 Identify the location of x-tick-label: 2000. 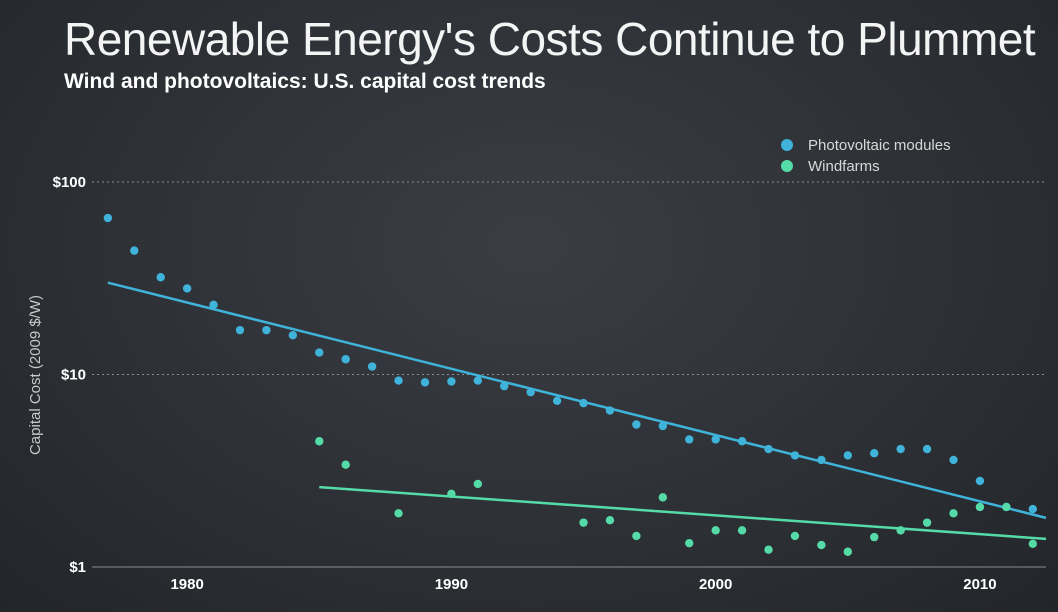
(715, 584).